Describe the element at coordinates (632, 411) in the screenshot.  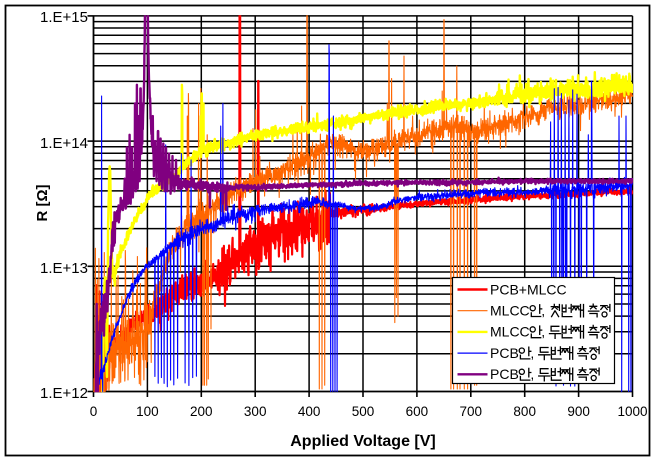
I see `svg-text: 1000` at that location.